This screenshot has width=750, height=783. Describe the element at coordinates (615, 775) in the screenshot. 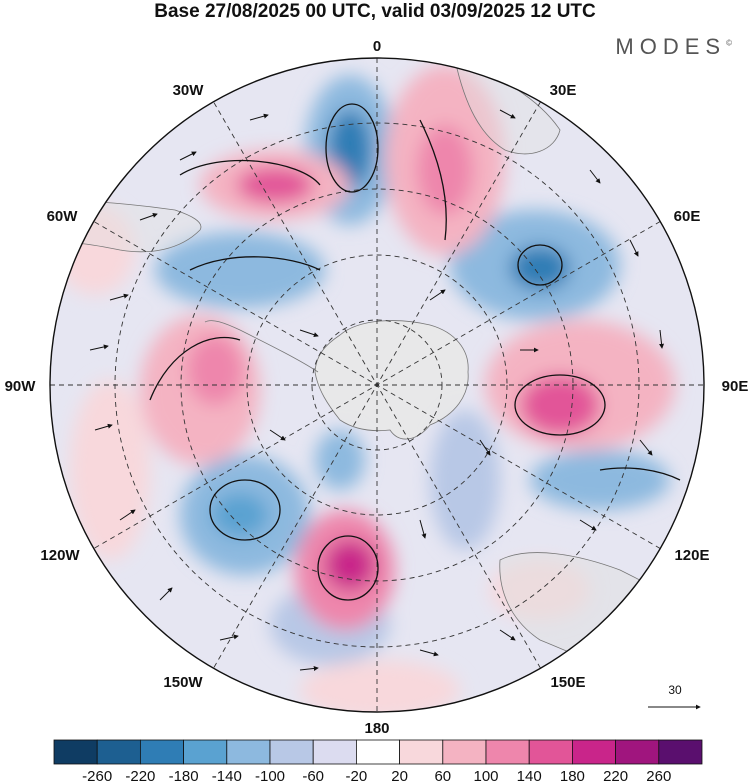

I see `colorbar-tick-label: 220` at that location.